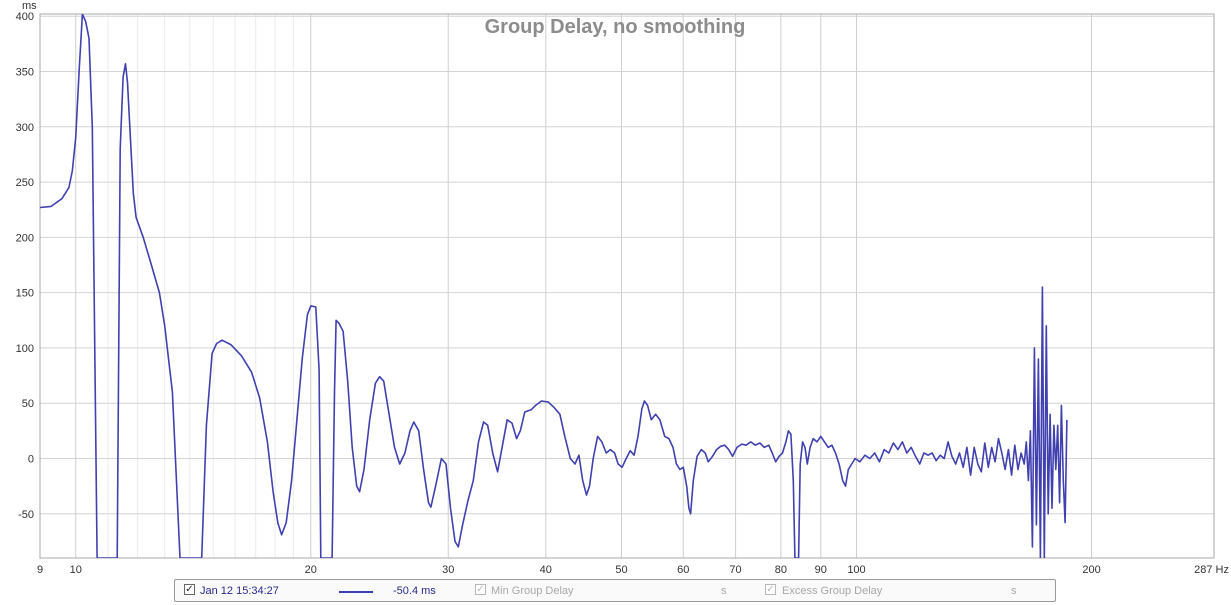 This screenshot has height=605, width=1231. I want to click on y-tick-label: 0, so click(31, 459).